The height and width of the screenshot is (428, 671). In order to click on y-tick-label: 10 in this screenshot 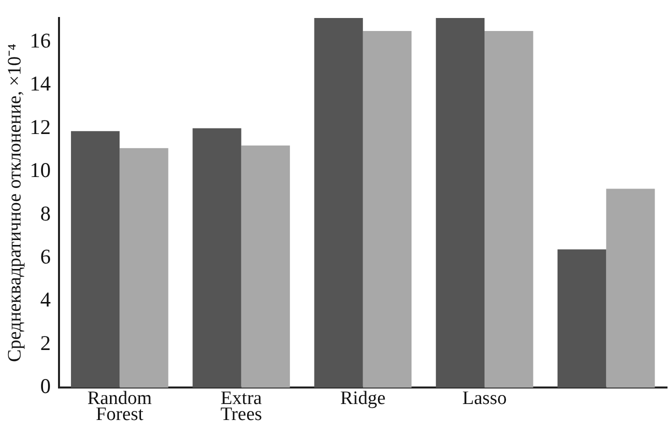, I will do `click(40, 170)`.